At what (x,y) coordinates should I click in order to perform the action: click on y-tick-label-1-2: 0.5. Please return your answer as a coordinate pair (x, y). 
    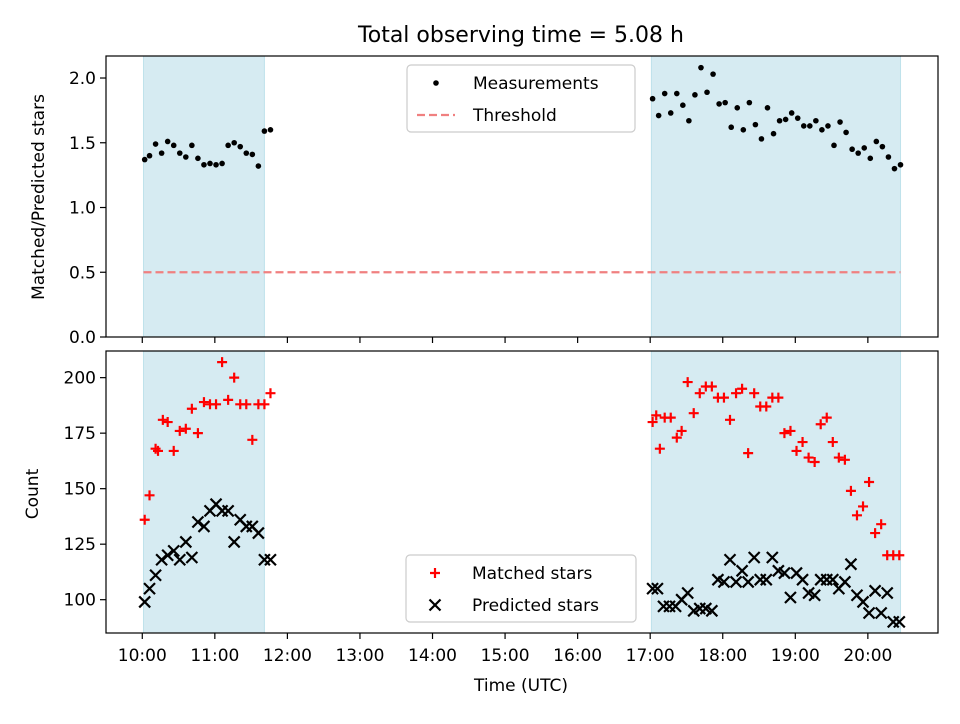
    Looking at the image, I should click on (82, 273).